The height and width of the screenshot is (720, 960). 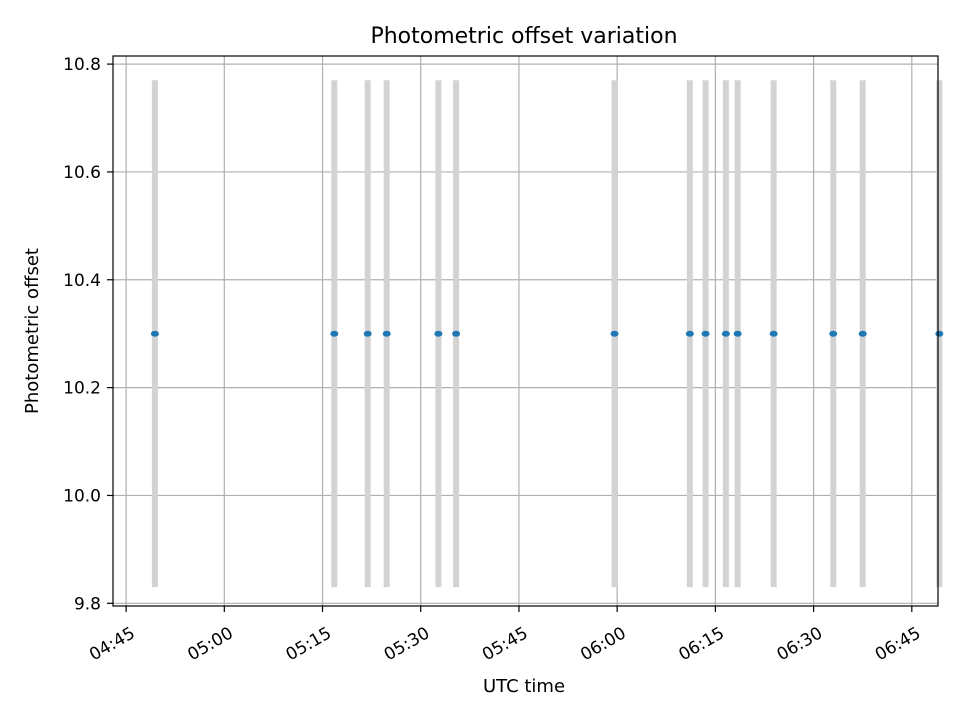 What do you see at coordinates (210, 644) in the screenshot?
I see `x-tick-label: 05:00` at bounding box center [210, 644].